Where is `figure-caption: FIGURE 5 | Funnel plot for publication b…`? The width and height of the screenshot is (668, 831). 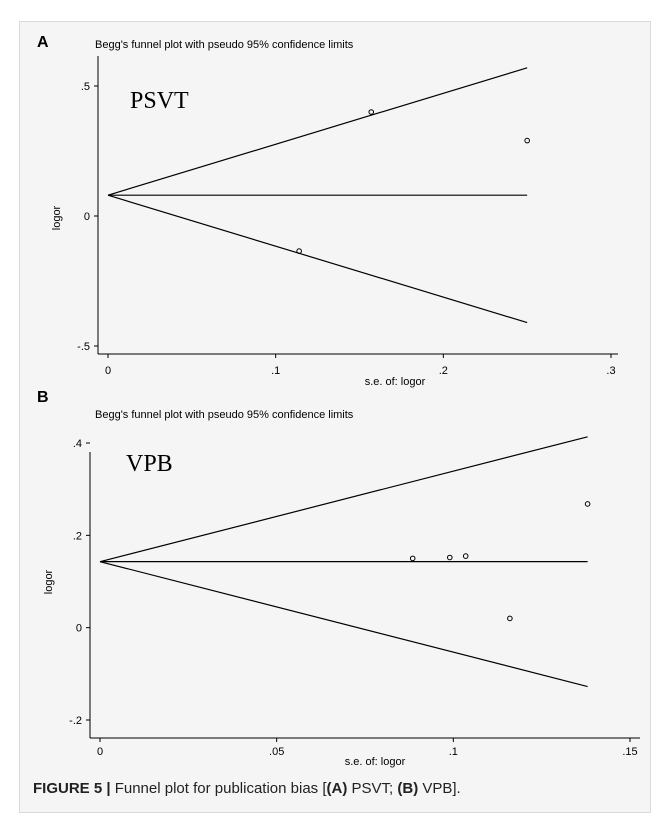
figure-caption: FIGURE 5 | Funnel plot for publication b… is located at coordinates (338, 789).